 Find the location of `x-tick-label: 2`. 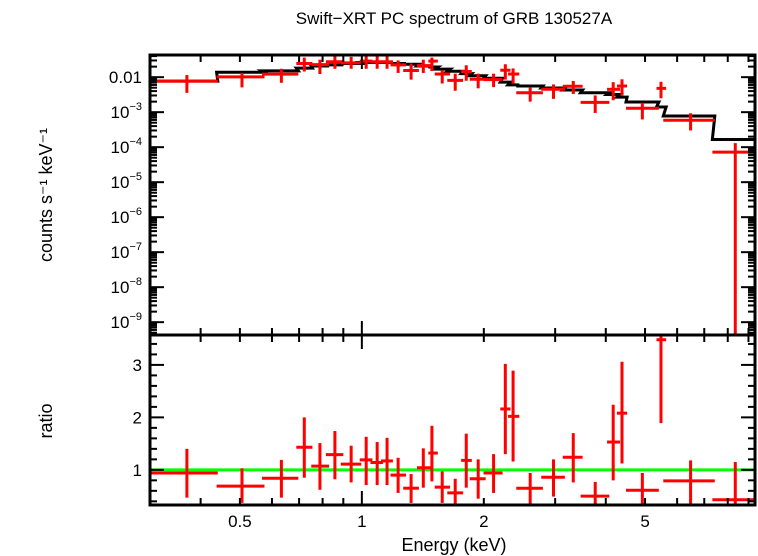

x-tick-label: 2 is located at coordinates (483, 521).